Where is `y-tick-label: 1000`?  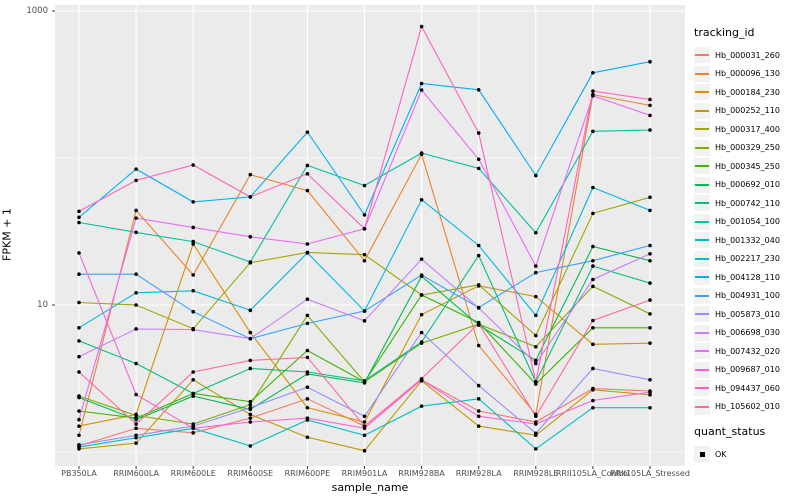 y-tick-label: 1000 is located at coordinates (37, 11).